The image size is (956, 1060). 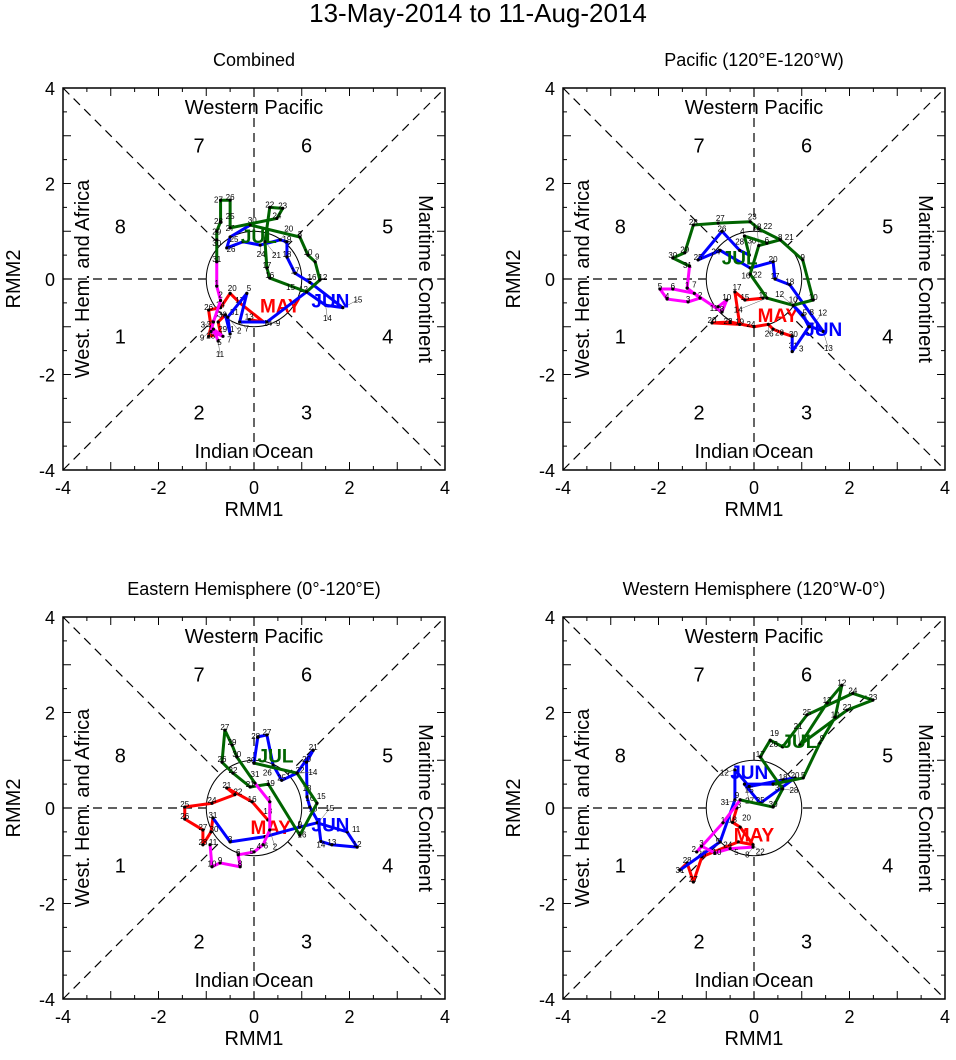 I want to click on day-label: 5, so click(x=249, y=288).